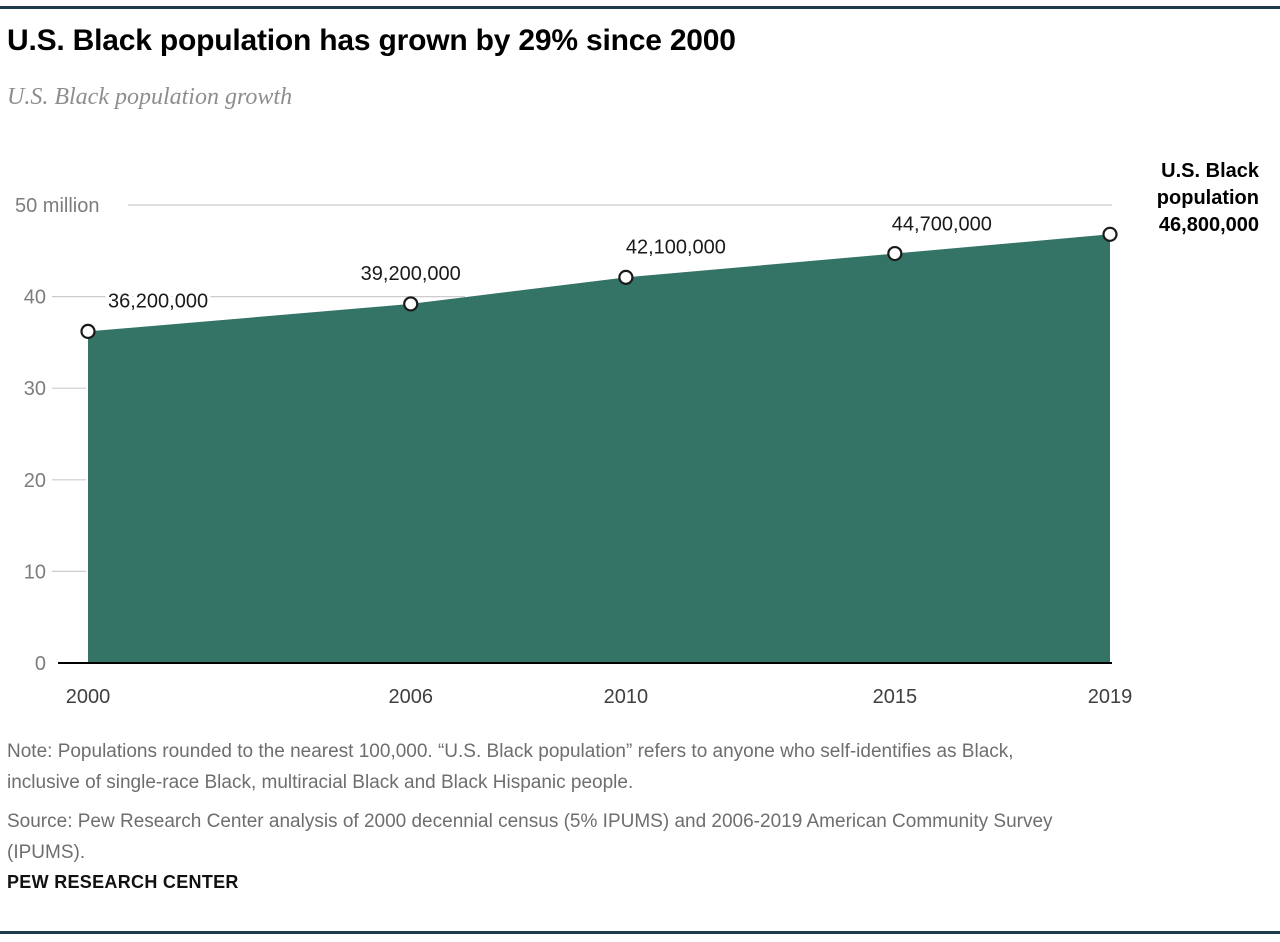  What do you see at coordinates (158, 301) in the screenshot?
I see `data-point-label: 36,200,000` at bounding box center [158, 301].